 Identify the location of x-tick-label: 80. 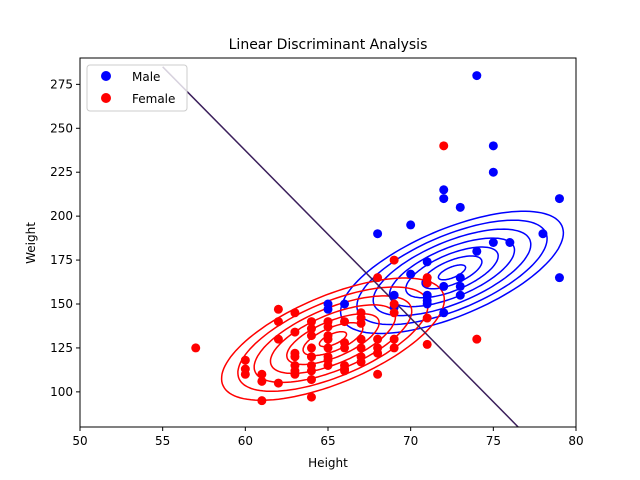
(575, 441).